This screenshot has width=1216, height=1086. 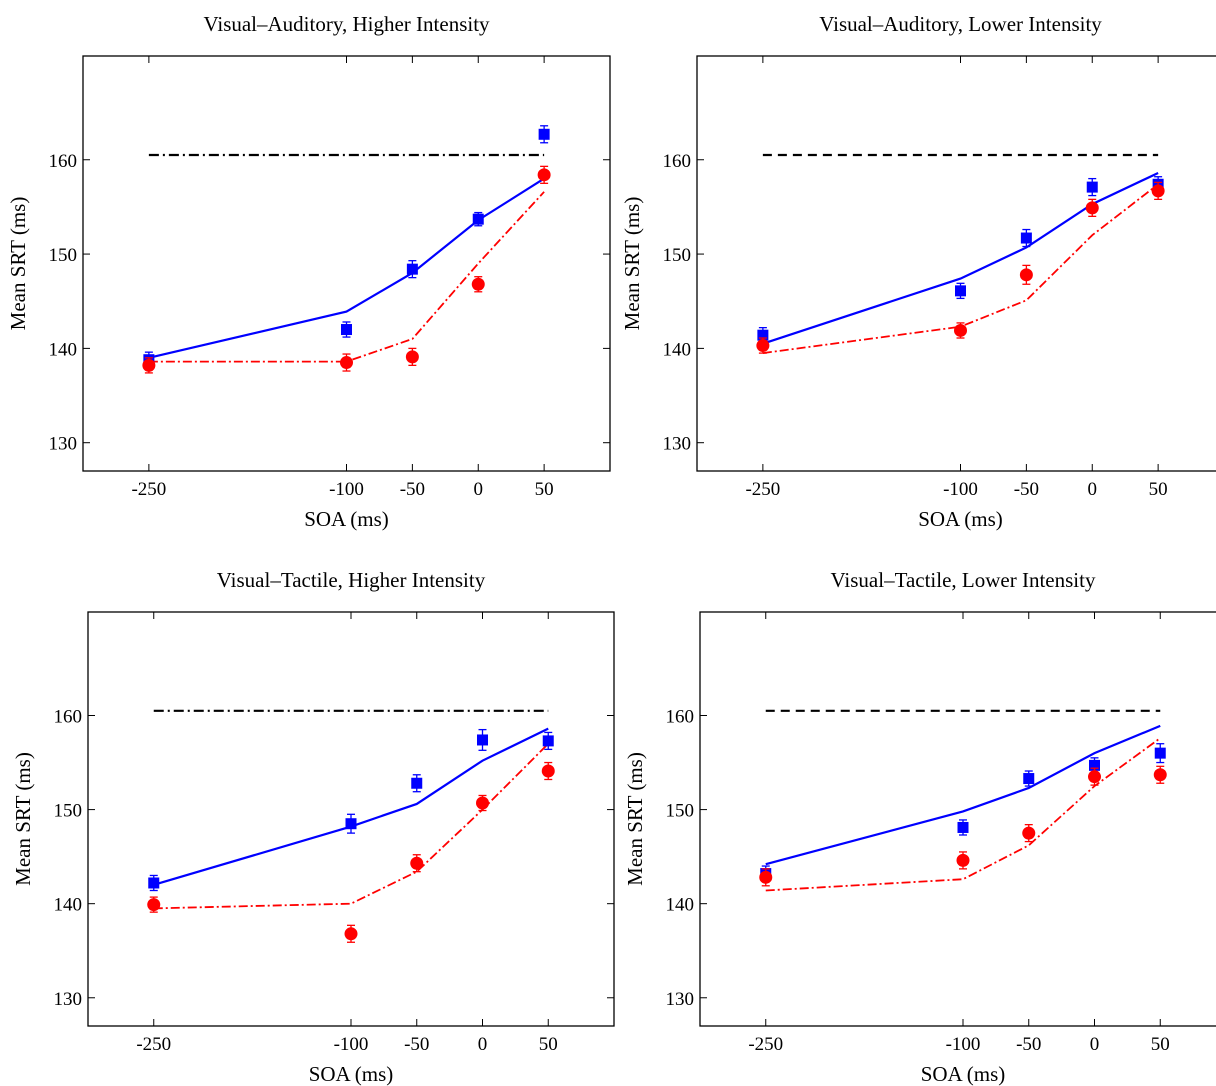 I want to click on chart-title: Visual–Auditory, Lower Intensity, so click(x=960, y=24).